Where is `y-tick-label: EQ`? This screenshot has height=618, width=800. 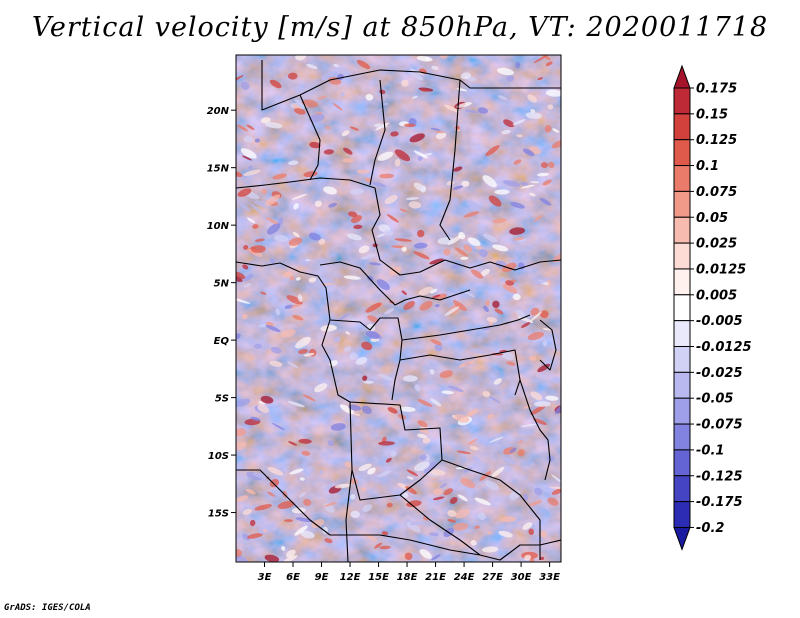 y-tick-label: EQ is located at coordinates (222, 341).